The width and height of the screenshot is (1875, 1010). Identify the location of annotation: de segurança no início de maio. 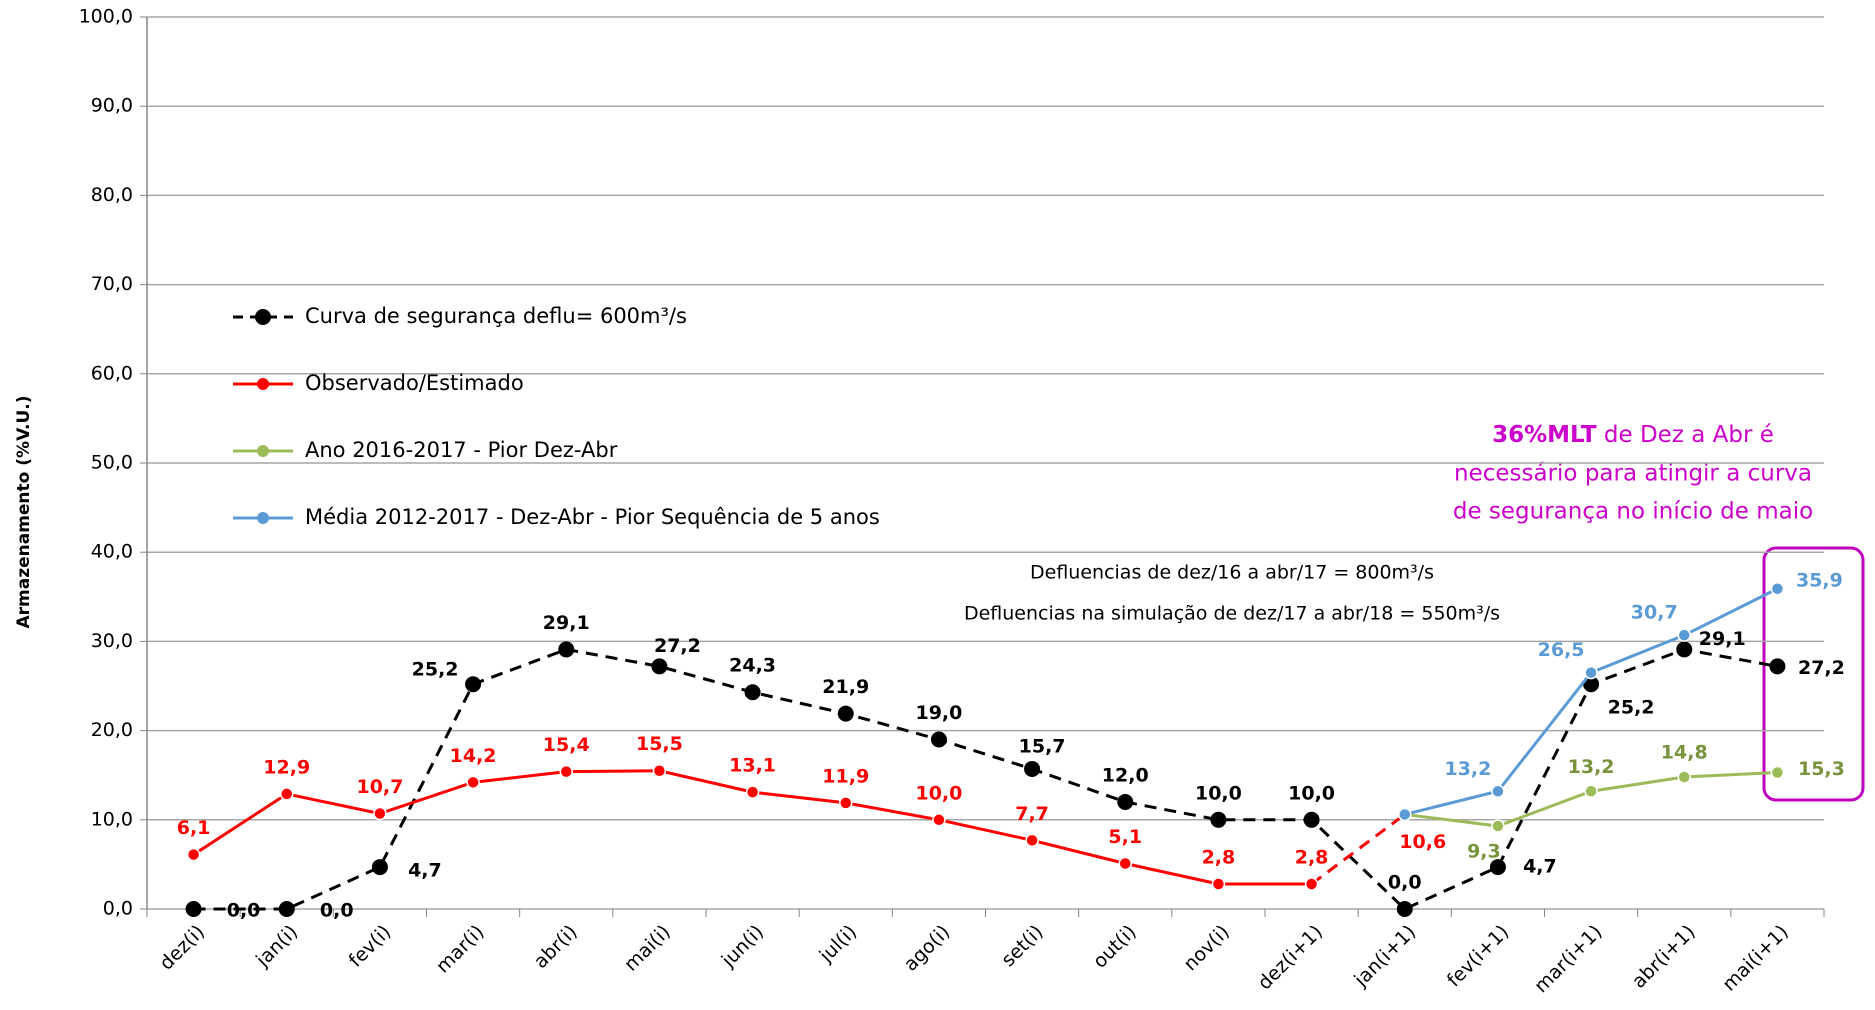
(1633, 512).